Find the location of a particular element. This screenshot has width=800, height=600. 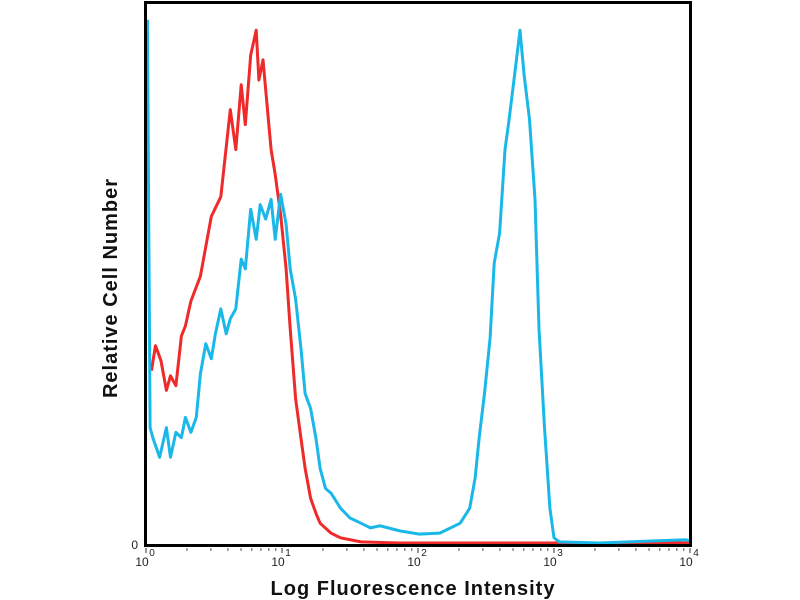

y-tick-label-0: 0 is located at coordinates (134, 545).